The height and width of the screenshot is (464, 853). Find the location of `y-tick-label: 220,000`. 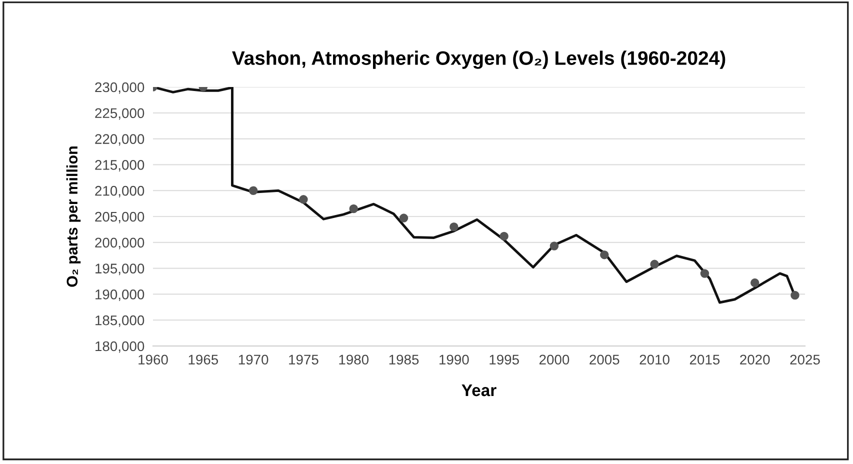

y-tick-label: 220,000 is located at coordinates (119, 140).